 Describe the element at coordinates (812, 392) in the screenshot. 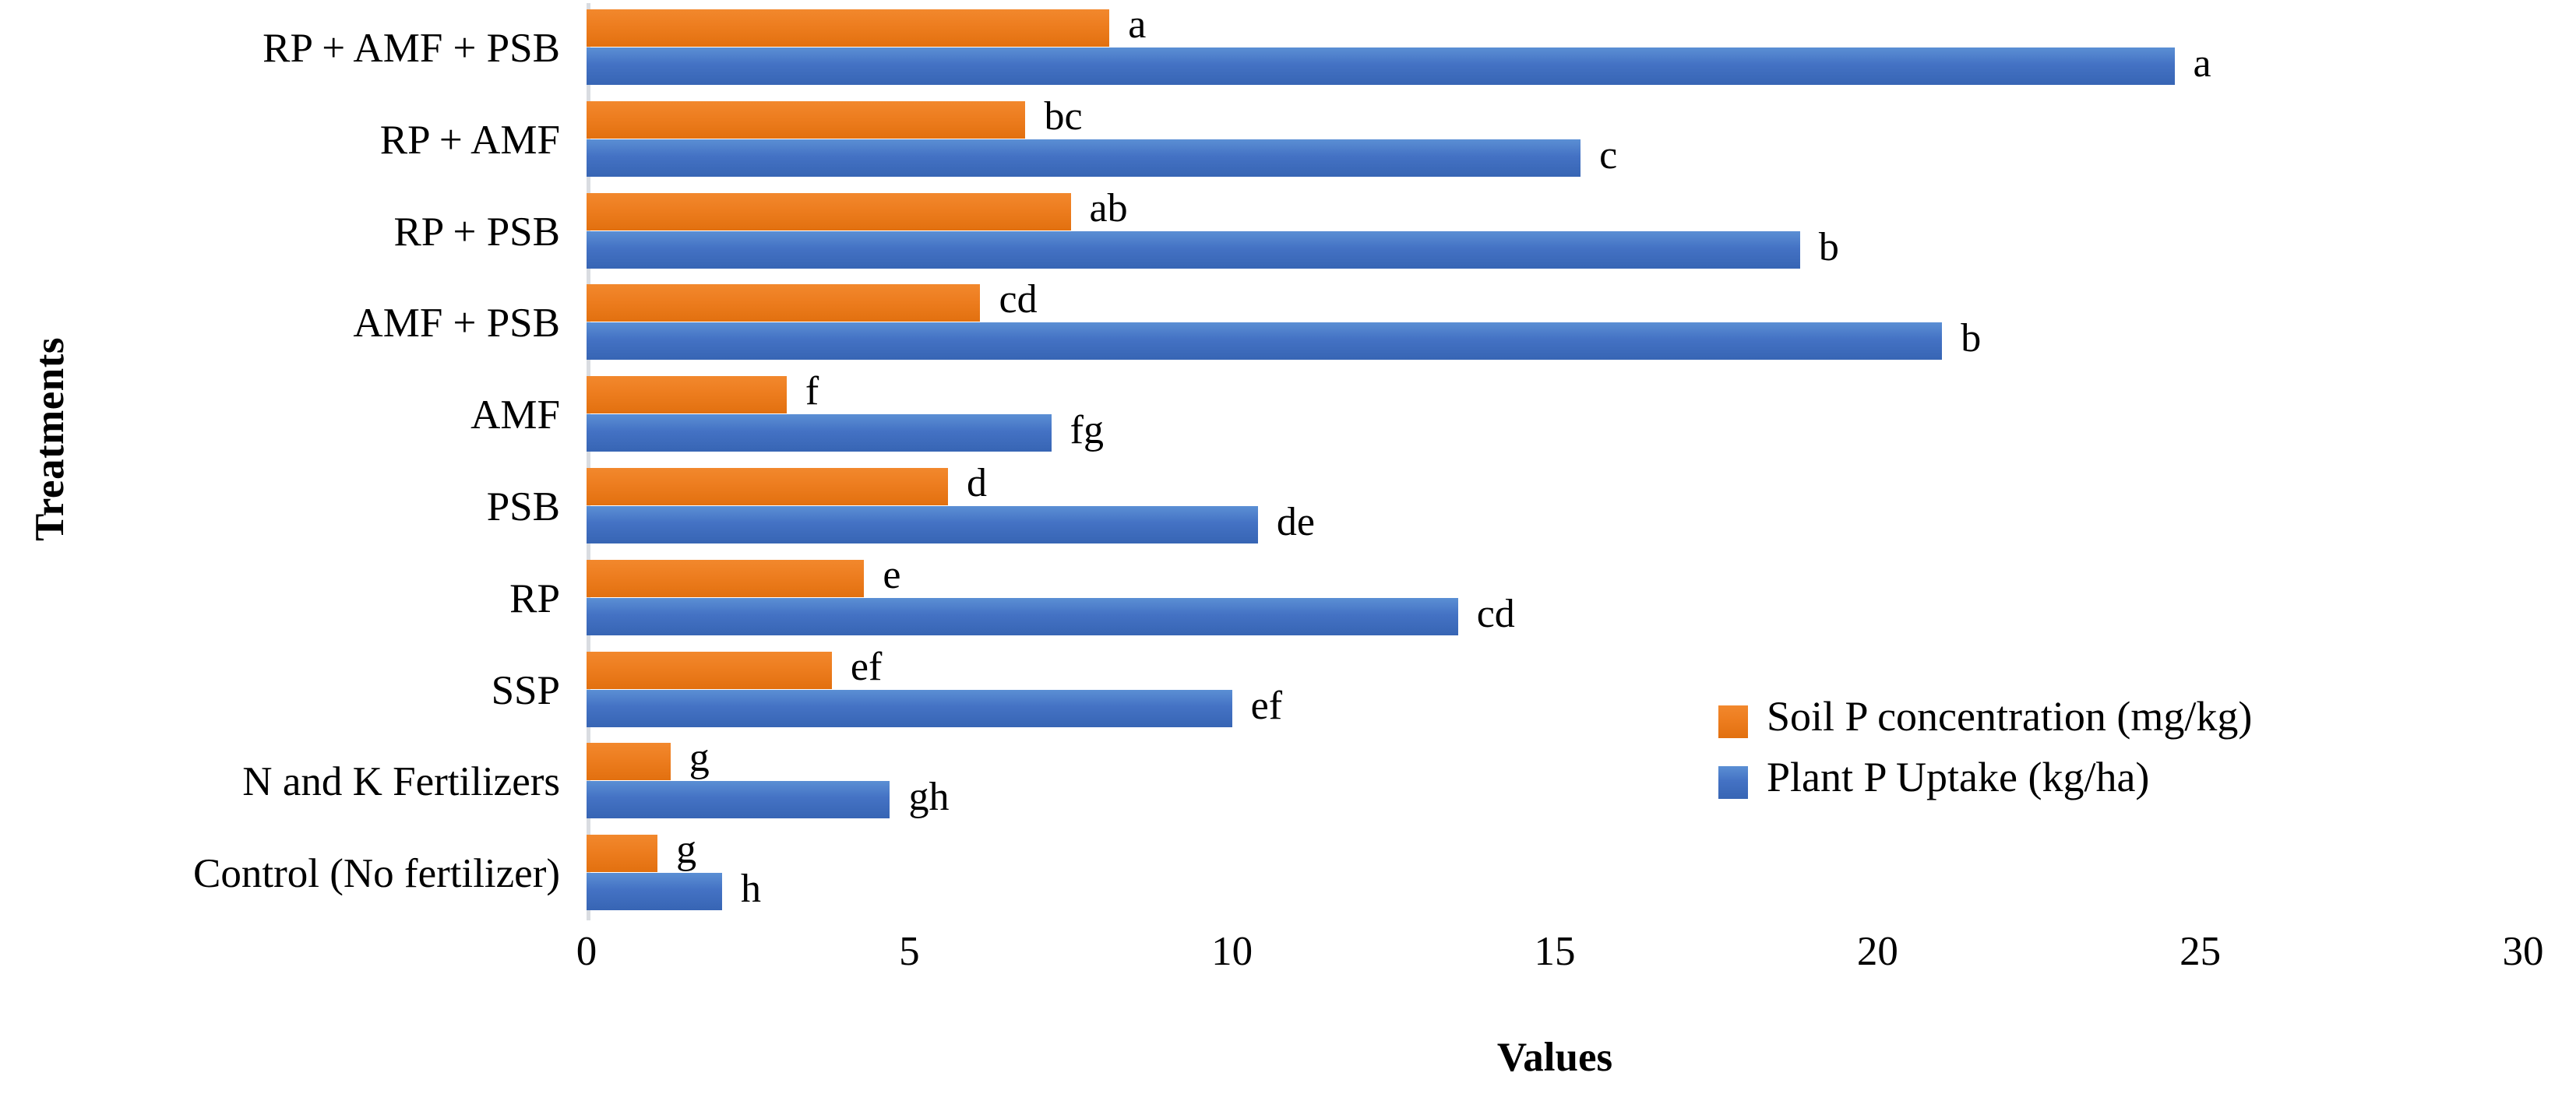

I see `bar-significance-label: f` at that location.